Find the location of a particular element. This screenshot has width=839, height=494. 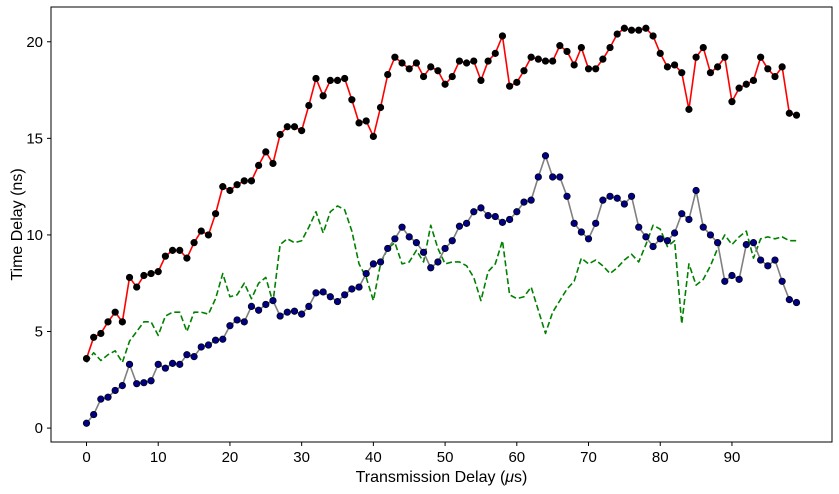

y-tick-label: 5 is located at coordinates (39, 332).